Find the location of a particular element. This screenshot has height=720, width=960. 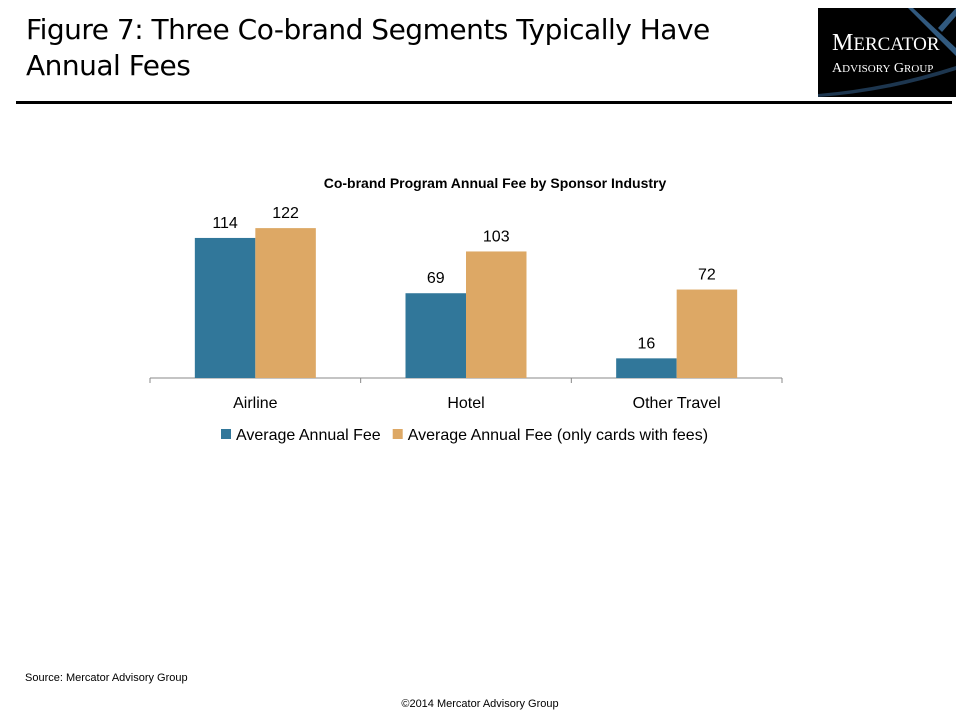

x-tick-label: Other Travel is located at coordinates (677, 403).